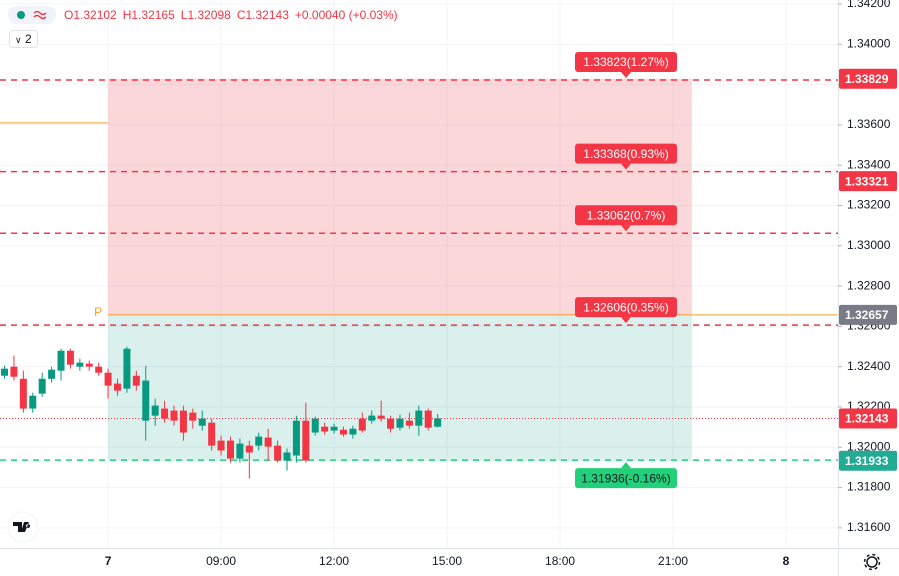 Image resolution: width=899 pixels, height=576 pixels. What do you see at coordinates (108, 561) in the screenshot?
I see `x-tick-label: 7` at bounding box center [108, 561].